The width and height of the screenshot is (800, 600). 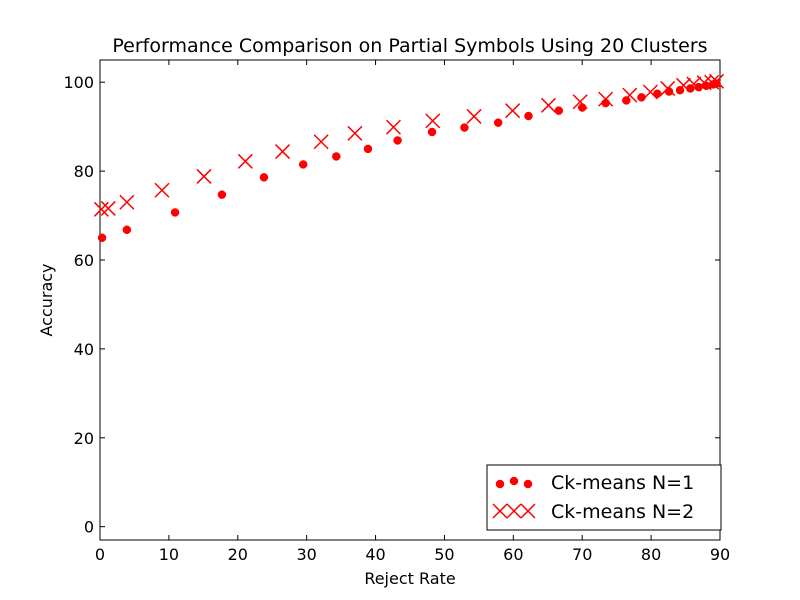 What do you see at coordinates (582, 554) in the screenshot?
I see `x-tick-label: 70` at bounding box center [582, 554].